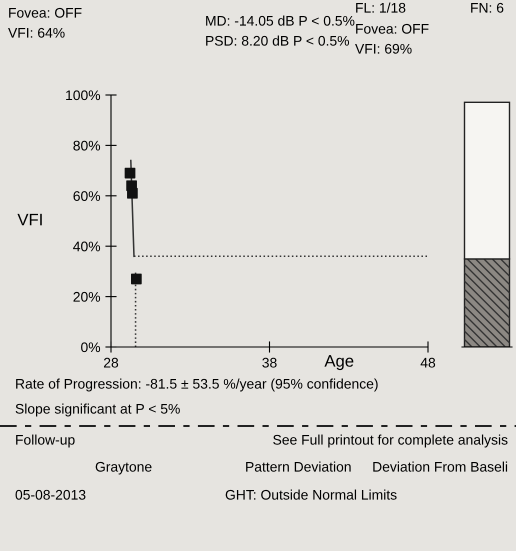 This screenshot has width=516, height=551. What do you see at coordinates (390, 441) in the screenshot?
I see `text: See Full printout for complete analysis` at bounding box center [390, 441].